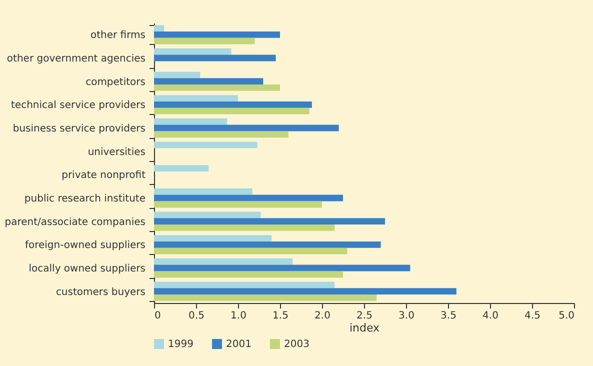 This screenshot has width=593, height=366. Describe the element at coordinates (322, 316) in the screenshot. I see `x-tick-label: 2.0` at that location.